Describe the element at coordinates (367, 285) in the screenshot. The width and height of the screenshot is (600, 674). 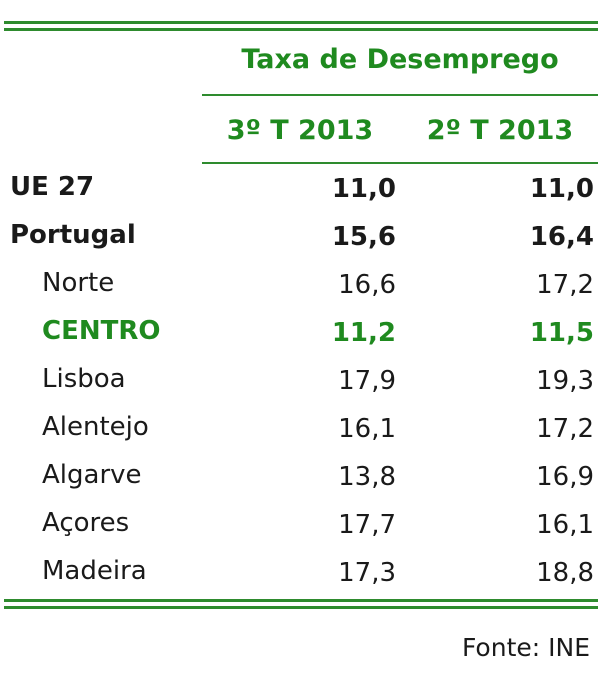
I see `row-value-3t: 16,6` at that location.